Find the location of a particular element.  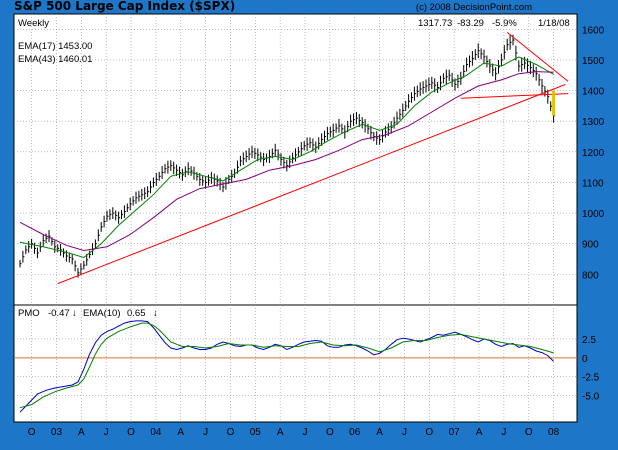

chart-title: S&P 500 Large Cap Index ($SPX) is located at coordinates (124, 6).